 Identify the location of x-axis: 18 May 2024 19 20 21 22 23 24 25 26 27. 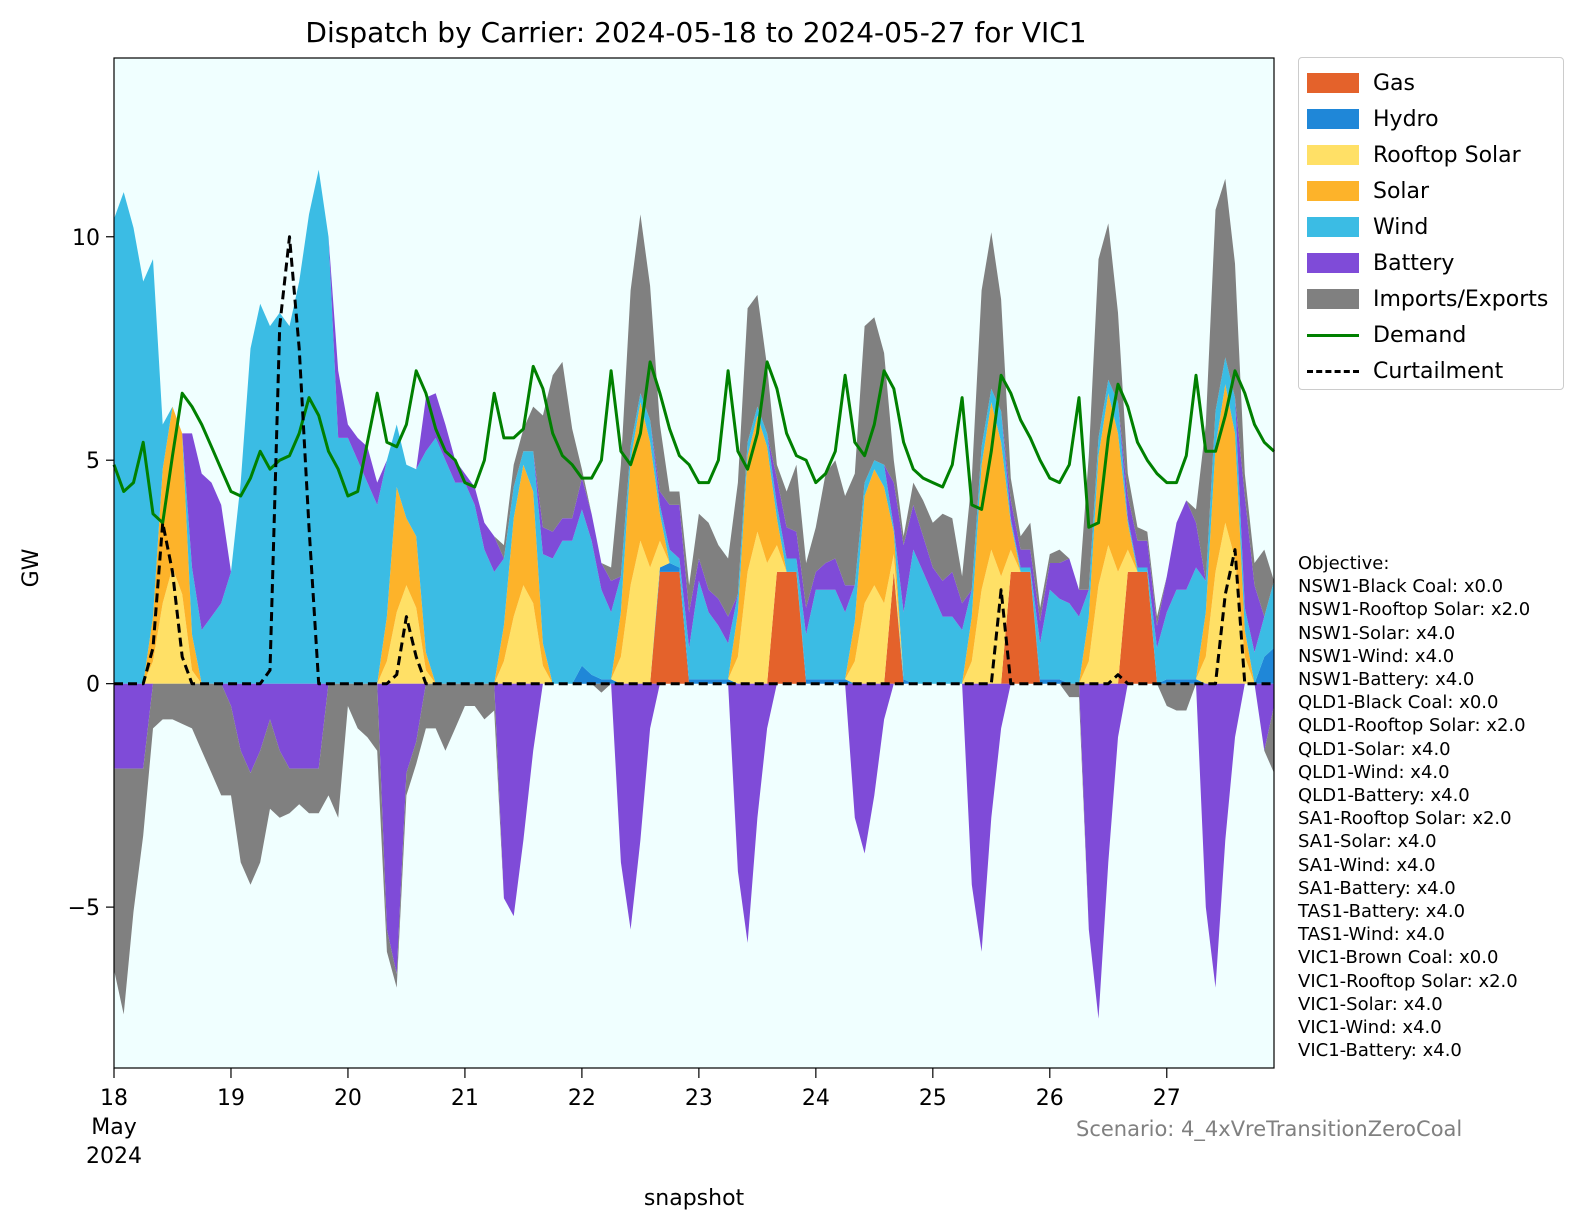
(633, 1118).